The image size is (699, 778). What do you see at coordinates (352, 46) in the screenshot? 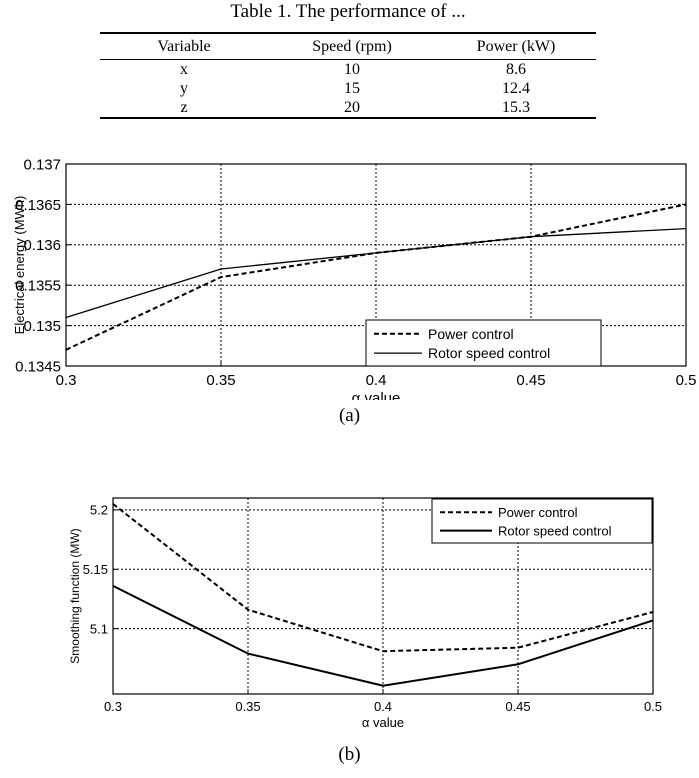
I see `column-header: Speed (rpm)` at bounding box center [352, 46].